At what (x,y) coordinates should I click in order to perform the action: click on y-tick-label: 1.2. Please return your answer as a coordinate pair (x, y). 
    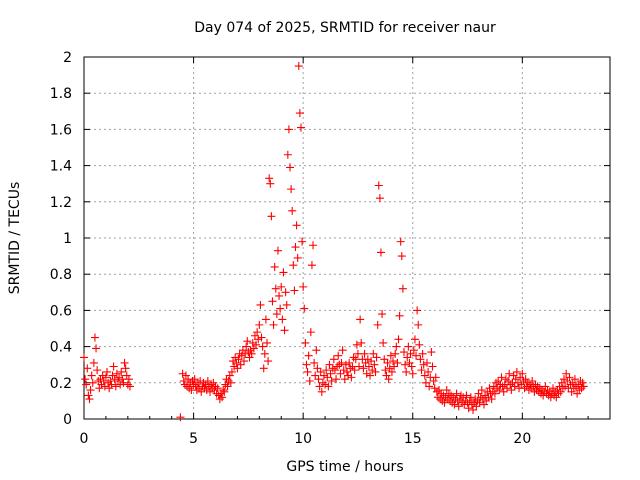
    Looking at the image, I should click on (61, 203).